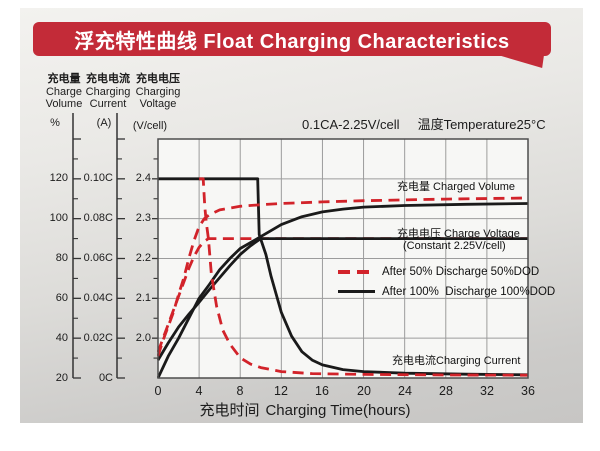 The image size is (600, 451). I want to click on y-axis-header-voltage: 充电电压 Charging Voltage, so click(158, 91).